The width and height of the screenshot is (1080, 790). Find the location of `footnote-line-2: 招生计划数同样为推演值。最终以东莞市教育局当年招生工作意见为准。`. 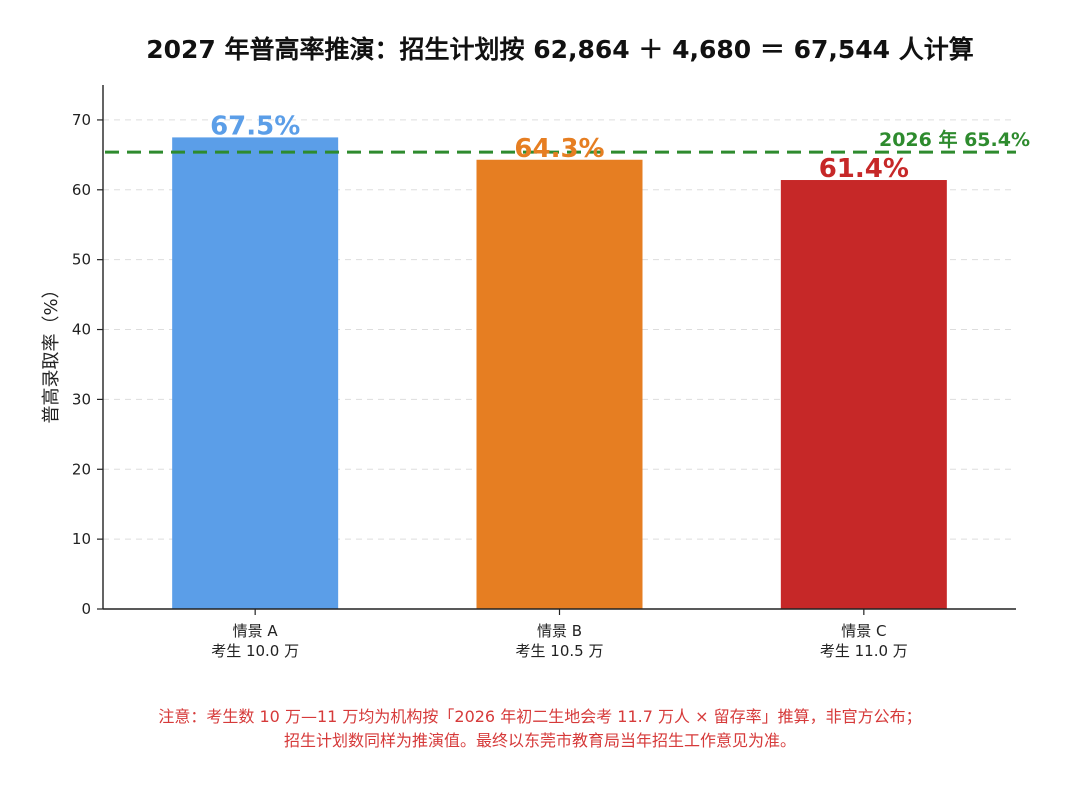

footnote-line-2: 招生计划数同样为推演值。最终以东莞市教育局当年招生工作意见为准。 is located at coordinates (539, 740).